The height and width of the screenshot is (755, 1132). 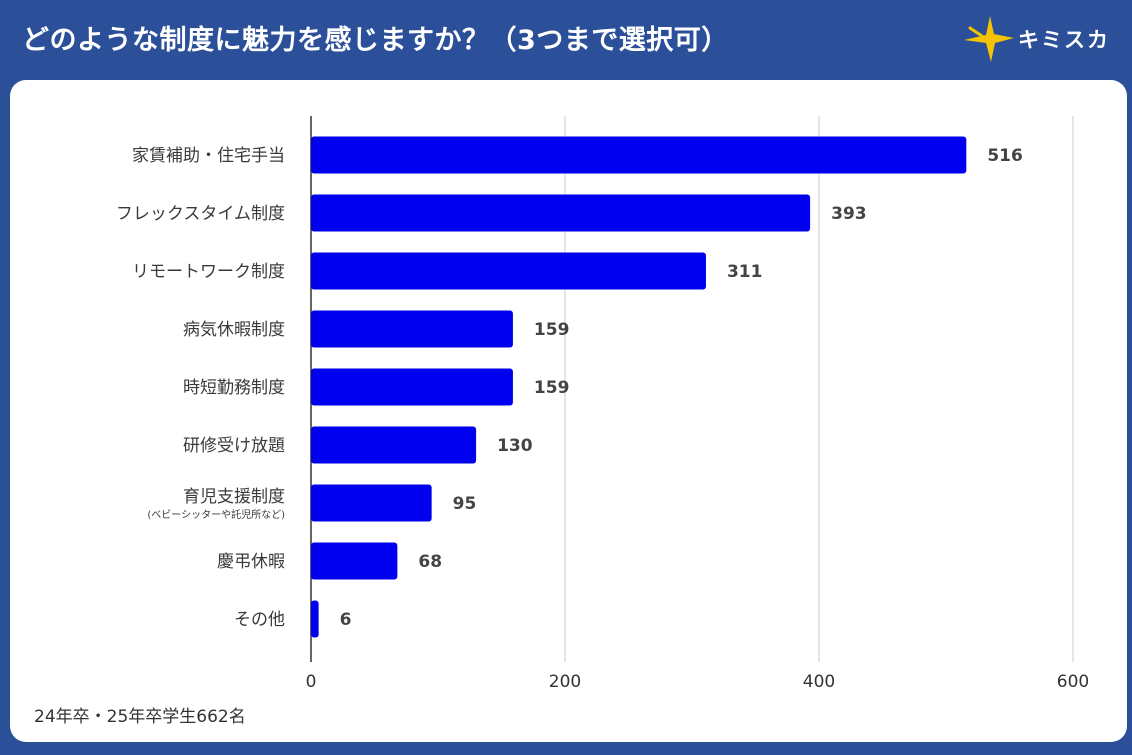 I want to click on category-label: 時短勤務制度, so click(x=234, y=388).